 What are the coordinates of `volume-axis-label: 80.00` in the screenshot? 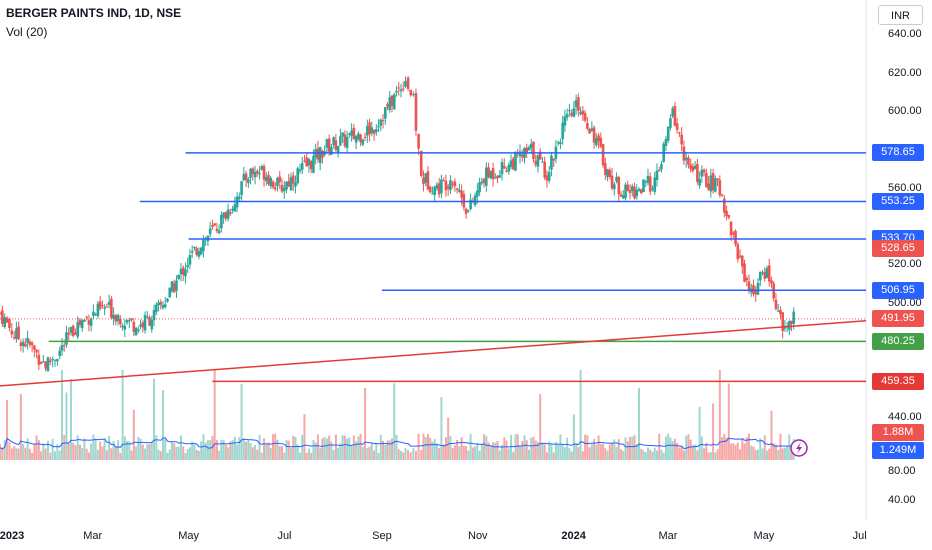 It's located at (902, 471).